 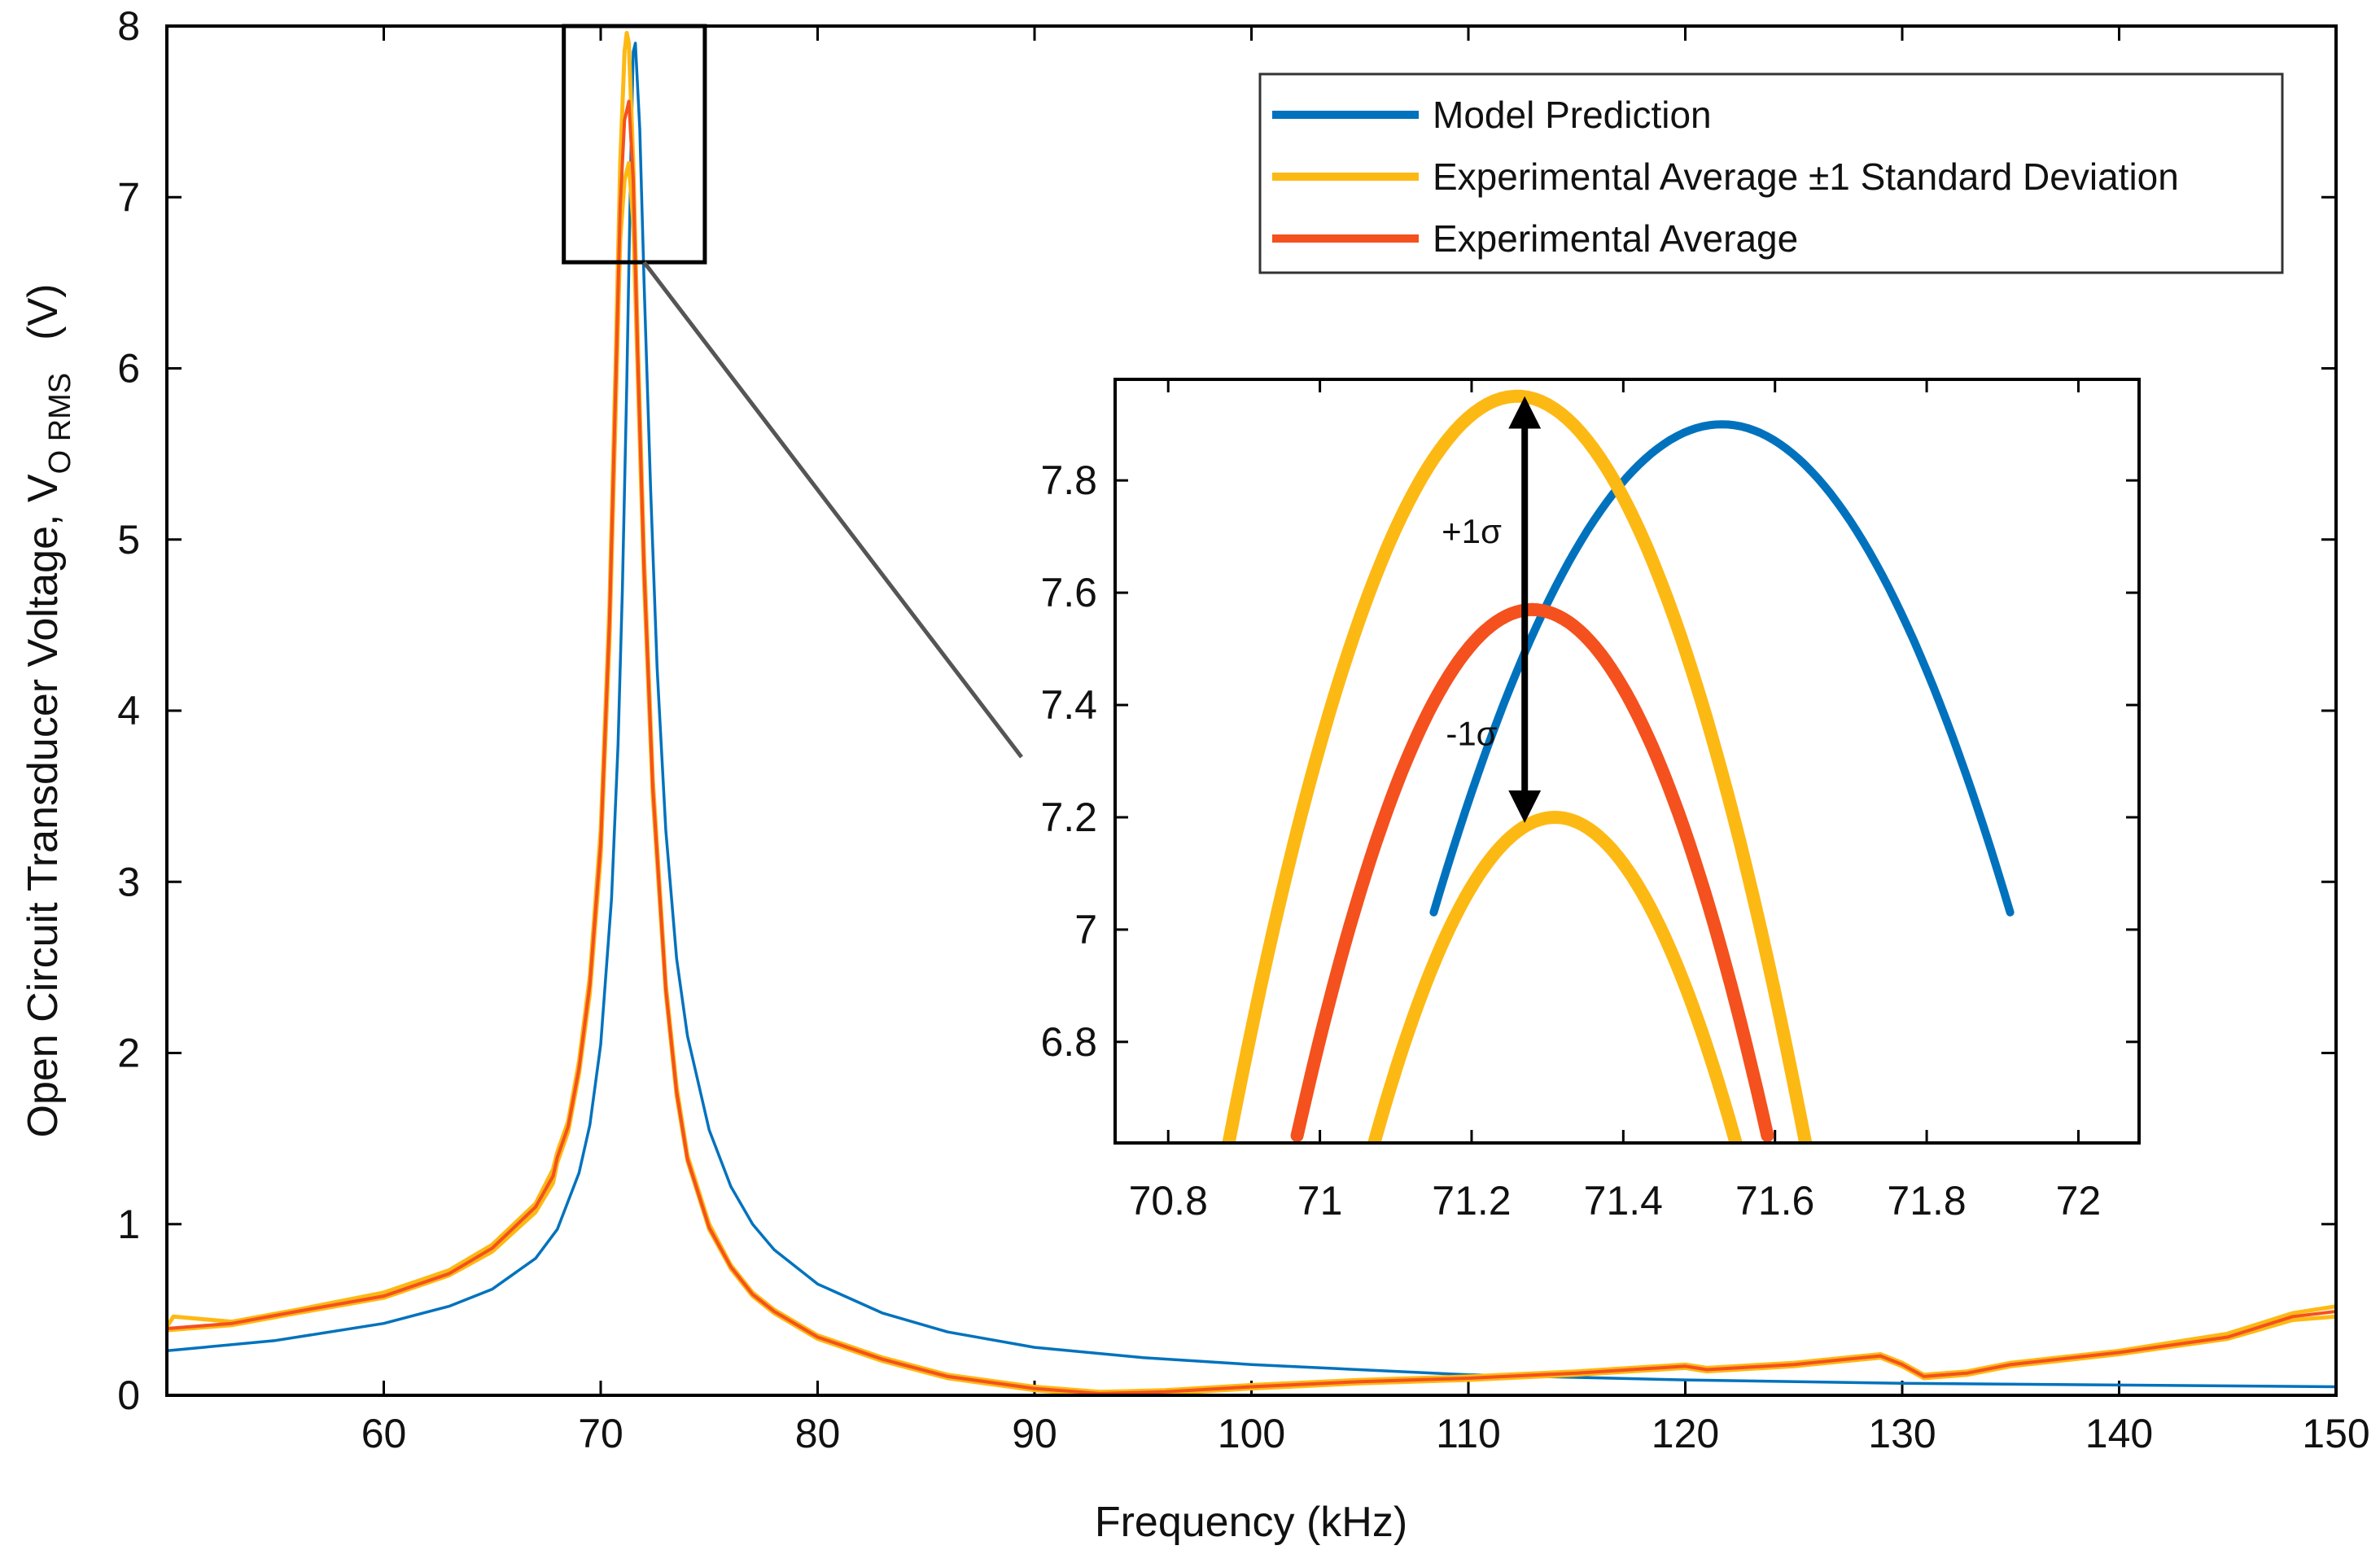 I want to click on inset-x-tick-label: 72, so click(x=2079, y=1201).